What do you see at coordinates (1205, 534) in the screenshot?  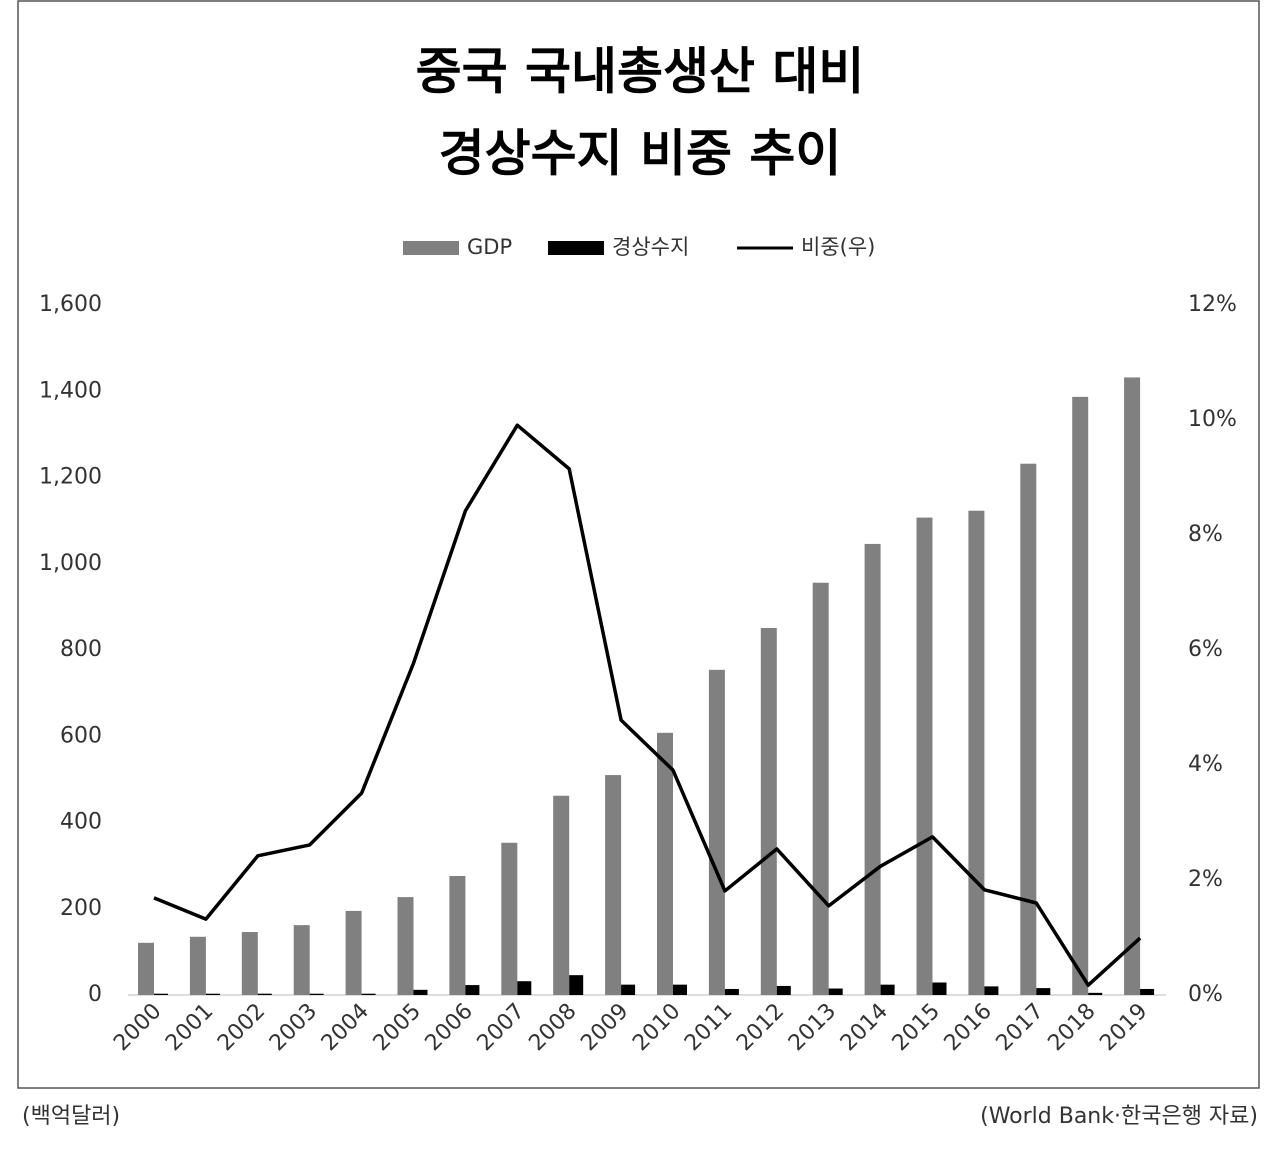 I see `y2-tick-label: 8%` at bounding box center [1205, 534].